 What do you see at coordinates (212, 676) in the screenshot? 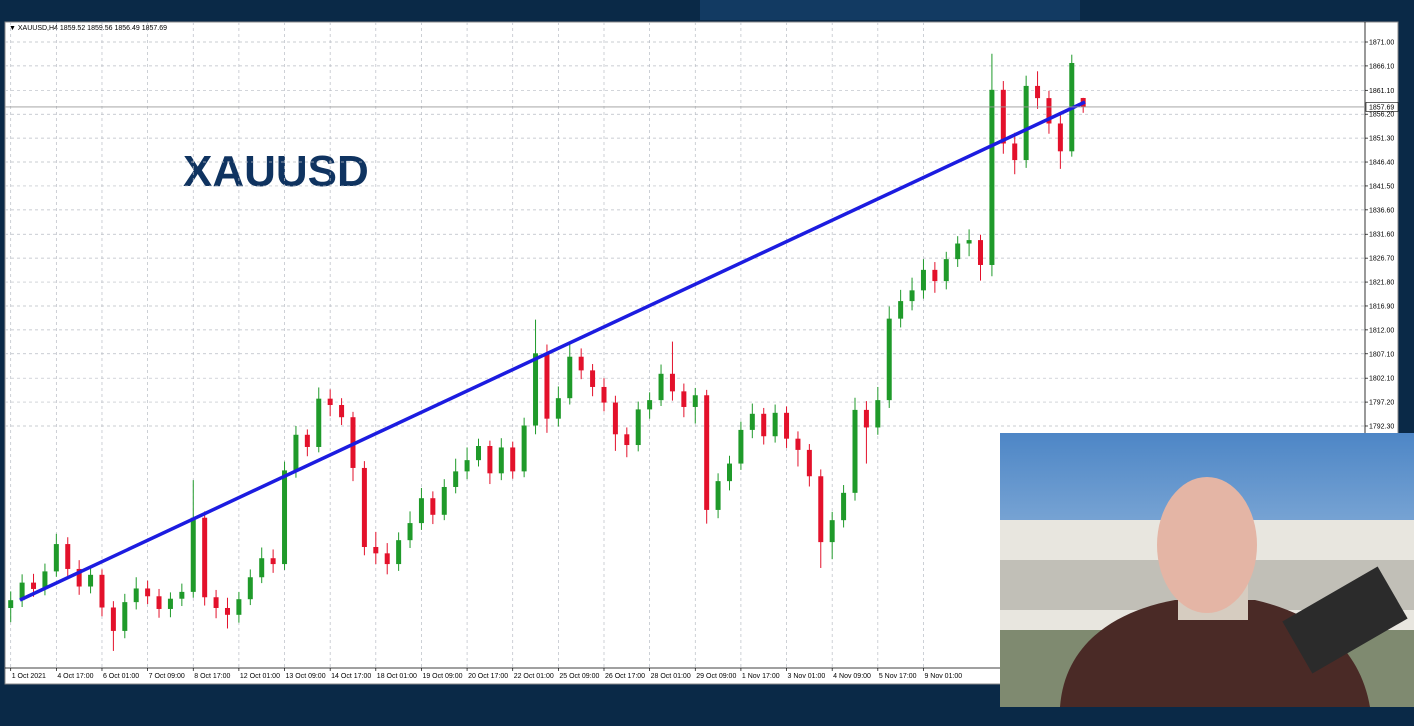
I see `x-tick-label: 8 Oct 17:00` at bounding box center [212, 676].